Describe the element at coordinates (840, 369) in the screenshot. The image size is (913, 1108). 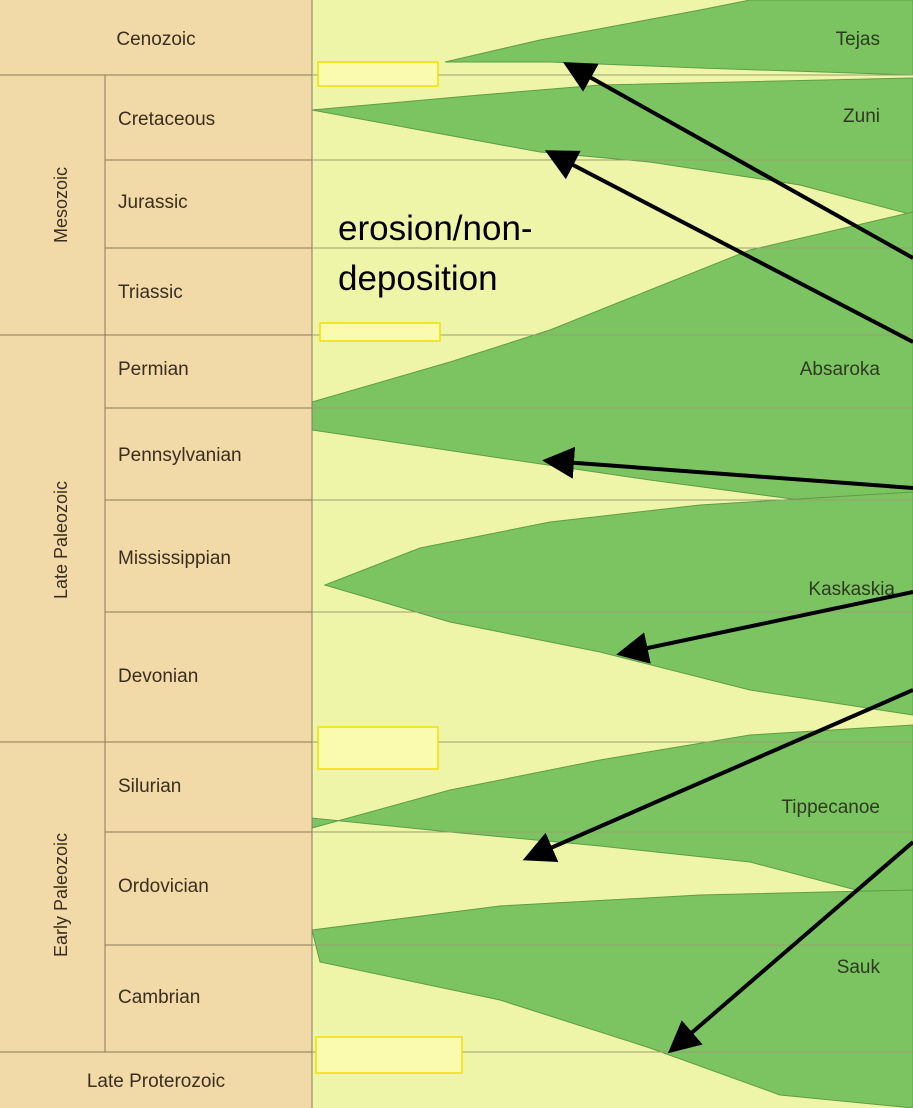
I see `sequence-label: Absaroka` at that location.